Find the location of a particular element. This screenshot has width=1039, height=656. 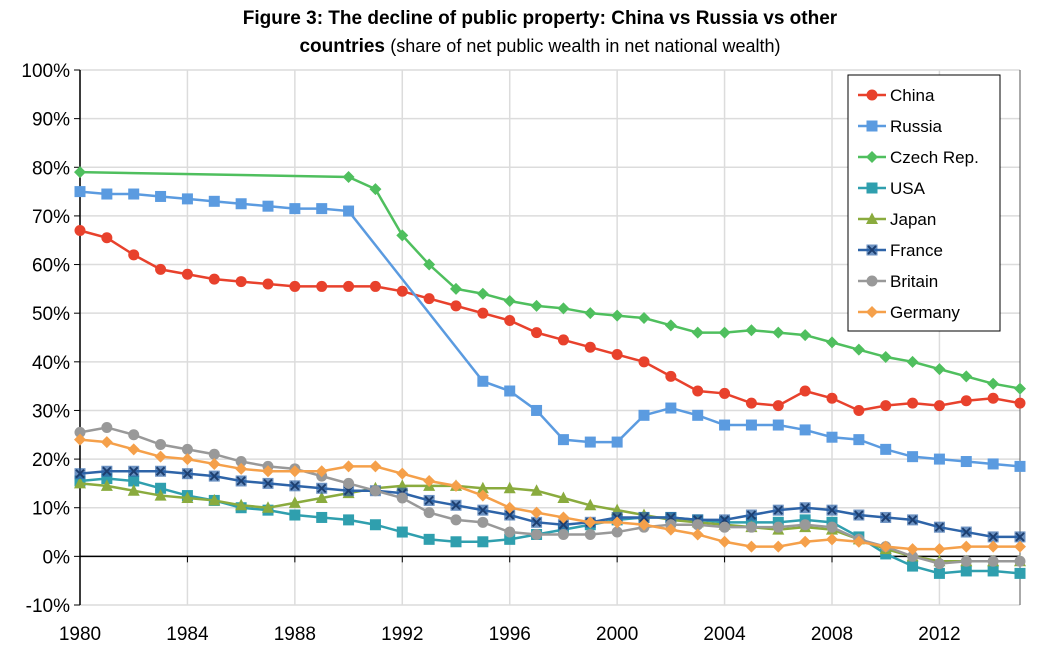

legend-label: France is located at coordinates (916, 250).